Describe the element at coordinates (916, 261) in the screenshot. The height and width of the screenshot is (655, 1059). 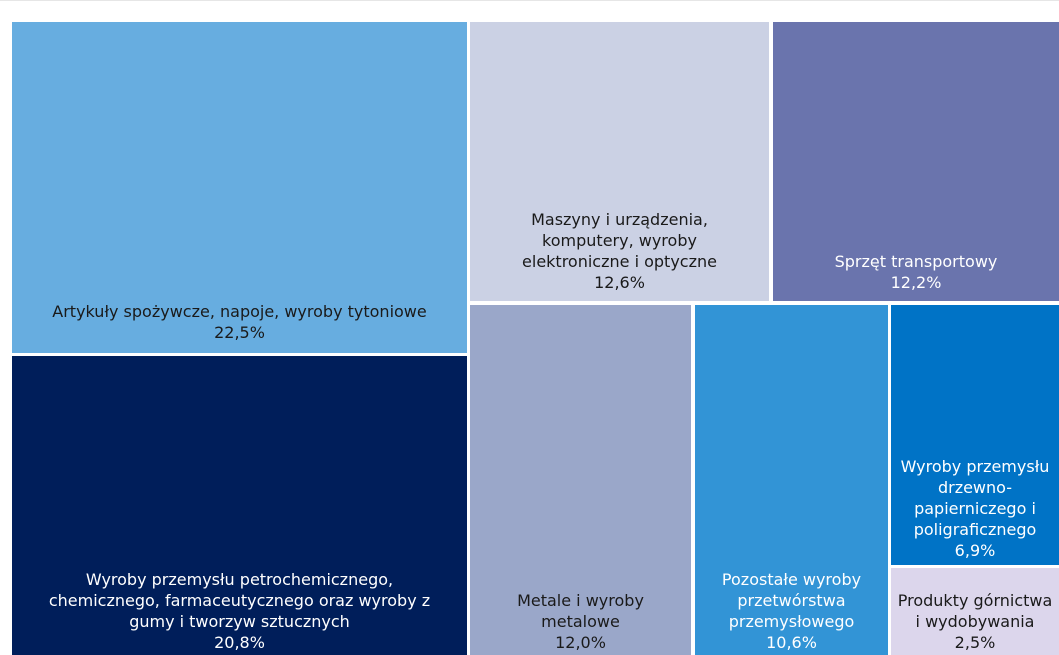
I see `tile-label: Sprzęt transportowy` at that location.